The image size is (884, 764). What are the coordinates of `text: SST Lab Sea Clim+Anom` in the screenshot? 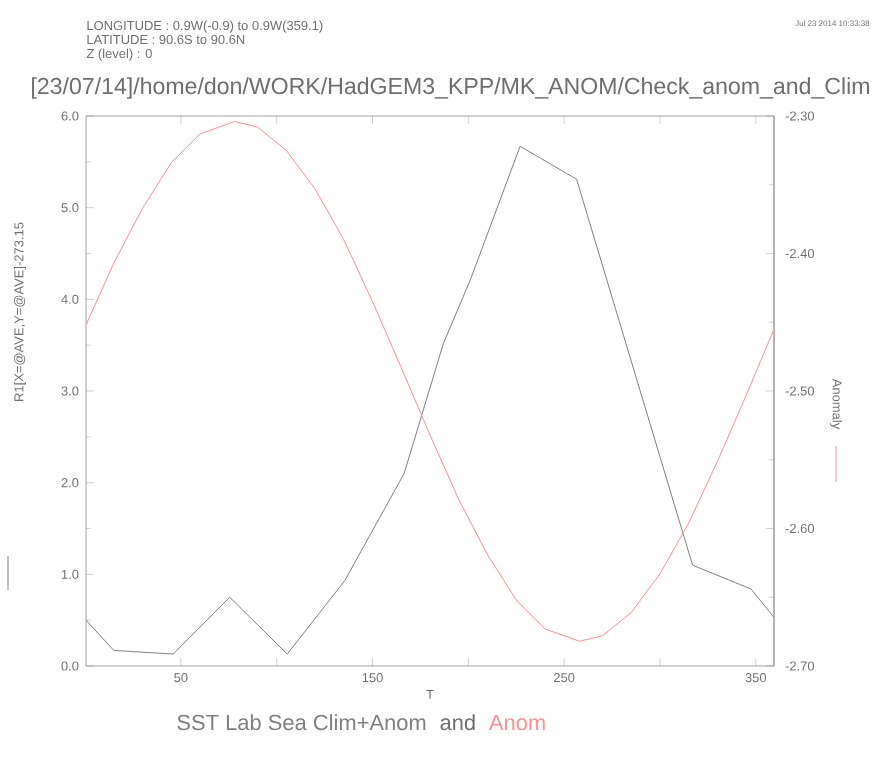 It's located at (301, 722).